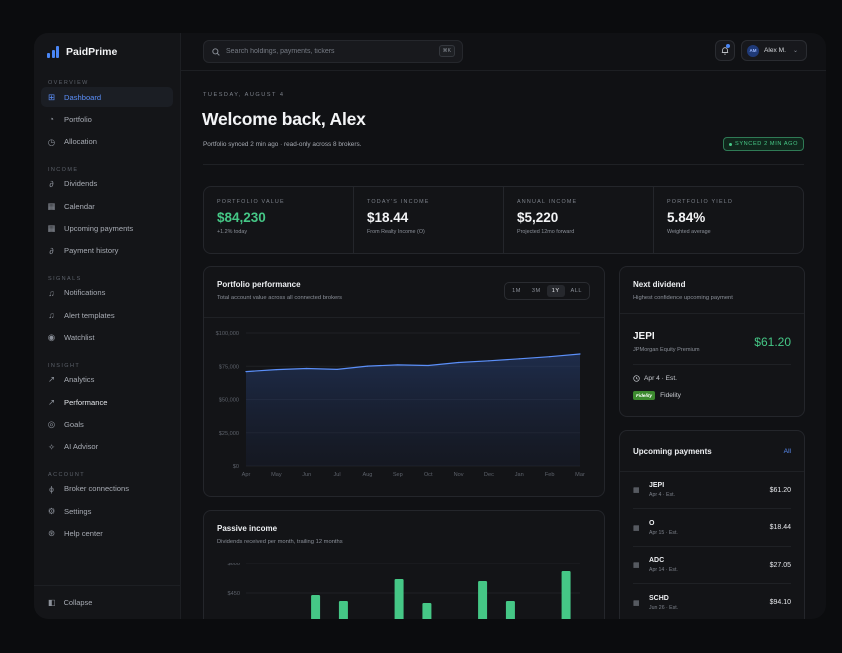 Image resolution: width=842 pixels, height=653 pixels. What do you see at coordinates (780, 527) in the screenshot?
I see `payment-amount: $18.44` at bounding box center [780, 527].